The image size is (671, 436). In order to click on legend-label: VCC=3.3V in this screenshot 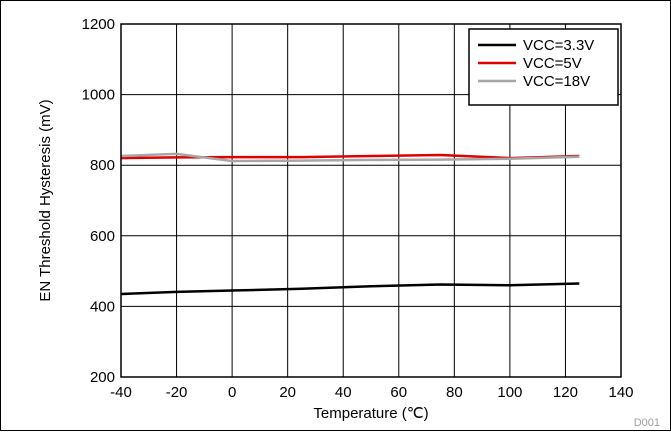, I will do `click(558, 45)`.